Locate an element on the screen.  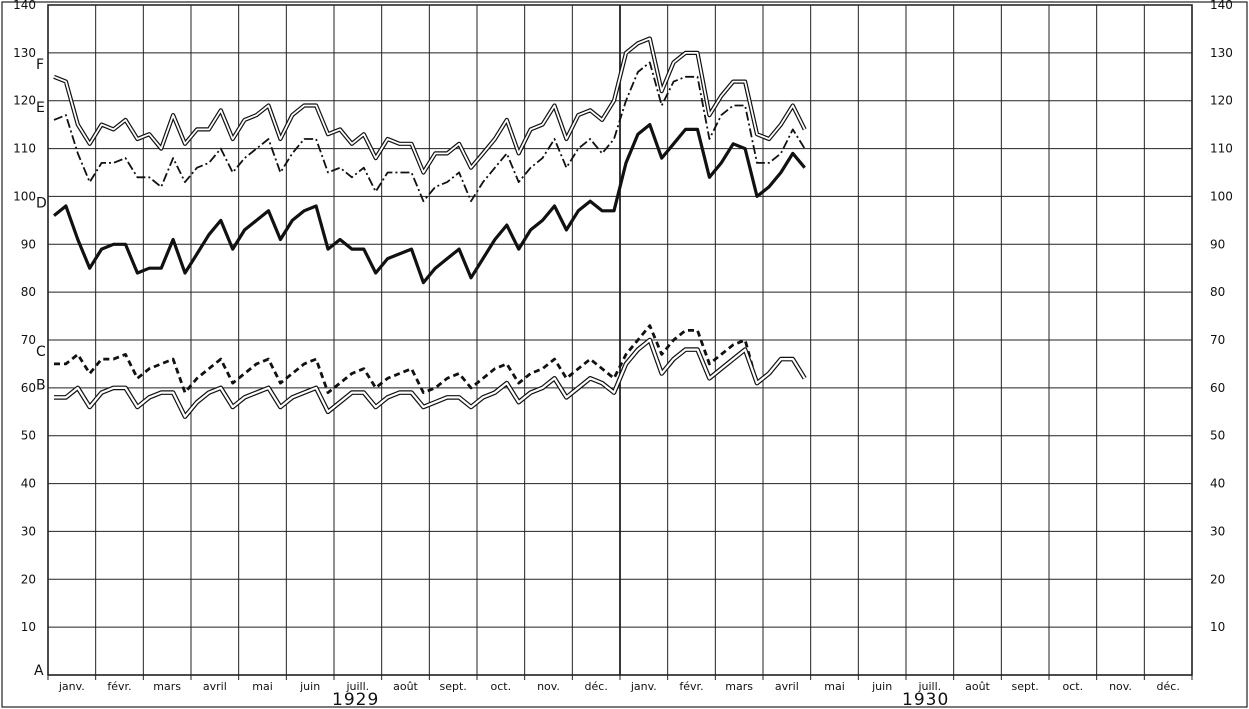
y-tick-label-right: 10 is located at coordinates (1217, 627).